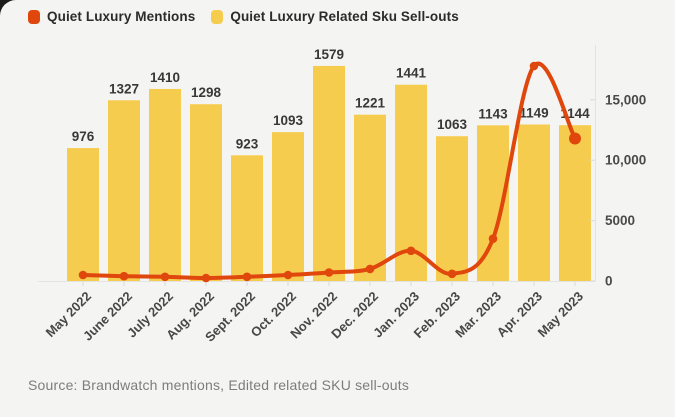 This screenshot has height=417, width=675. Describe the element at coordinates (83, 136) in the screenshot. I see `bar-value-label: 976` at that location.